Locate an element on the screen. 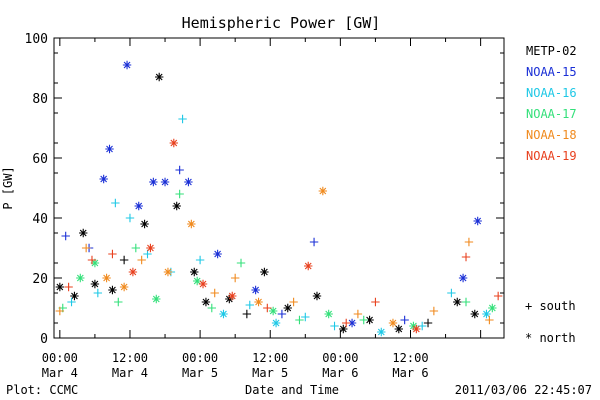 The image size is (600, 400). legend-entry: NOAA-17 is located at coordinates (551, 114).